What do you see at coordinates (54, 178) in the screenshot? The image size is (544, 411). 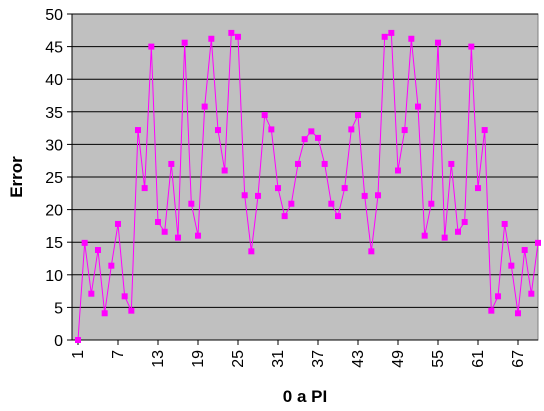 I see `y-tick-label: 25` at bounding box center [54, 178].